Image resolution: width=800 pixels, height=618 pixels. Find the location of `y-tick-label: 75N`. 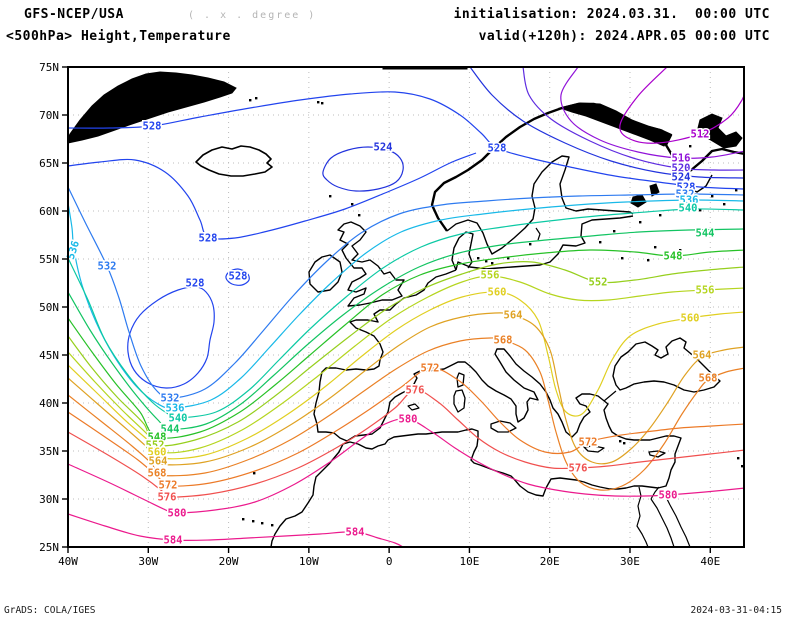

y-tick-label: 75N is located at coordinates (49, 67).